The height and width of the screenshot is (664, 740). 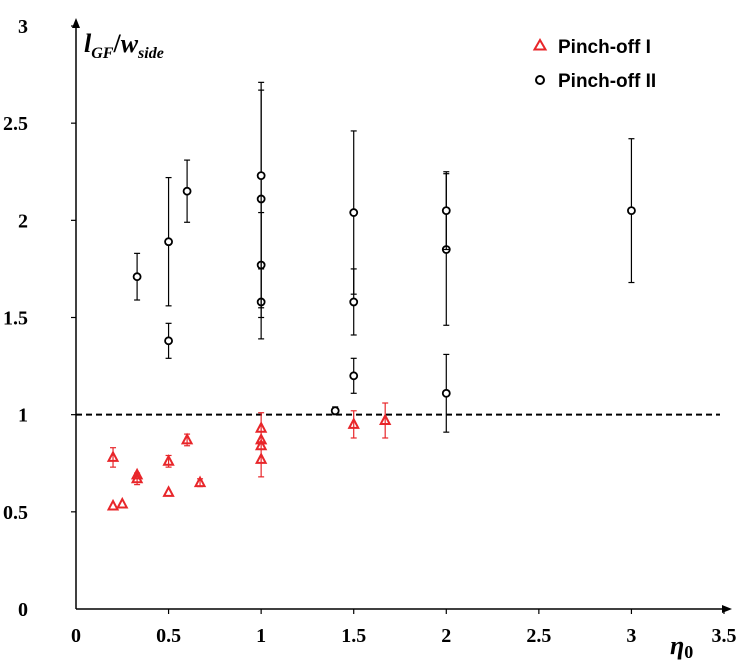 I want to click on x-tick-label: 3.5, so click(x=724, y=636).